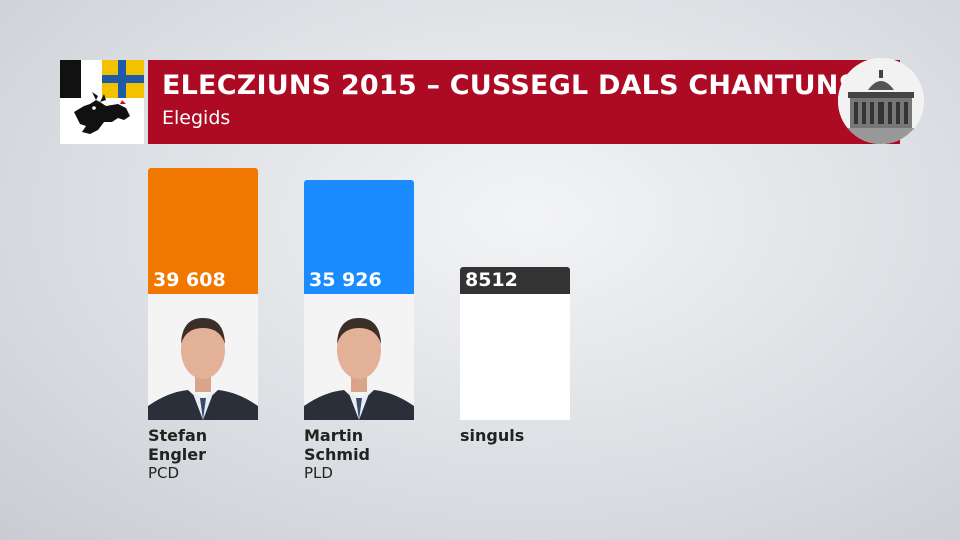 This screenshot has width=960, height=540. Describe the element at coordinates (492, 435) in the screenshot. I see `candidate-name: singuls` at that location.